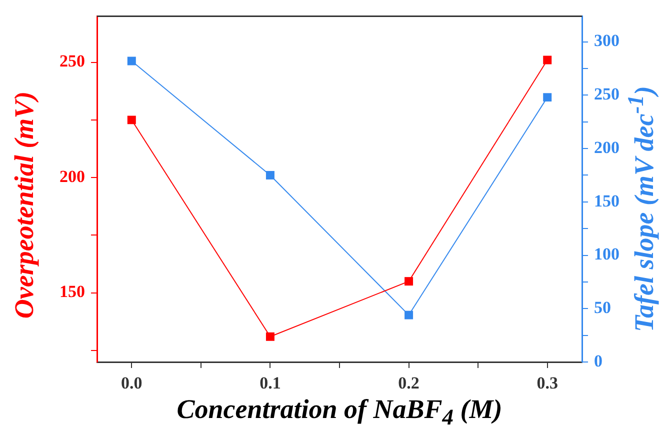 The width and height of the screenshot is (662, 437). I want to click on y2-tick-label: 300, so click(607, 40).